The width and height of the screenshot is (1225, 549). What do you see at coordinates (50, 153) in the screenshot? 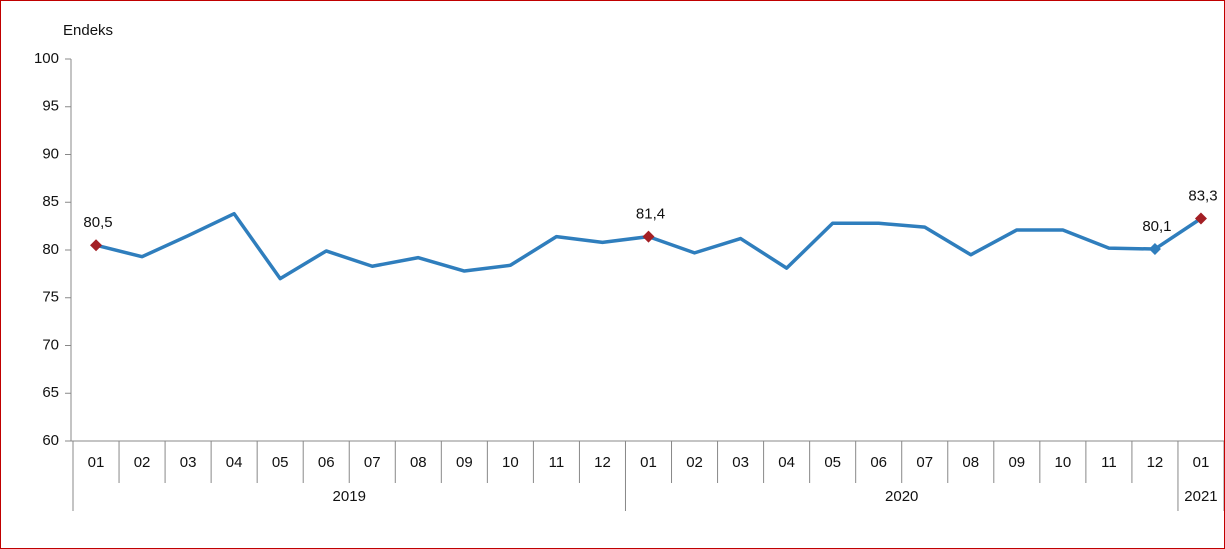
I see `y-tick-label: 90` at bounding box center [50, 153].